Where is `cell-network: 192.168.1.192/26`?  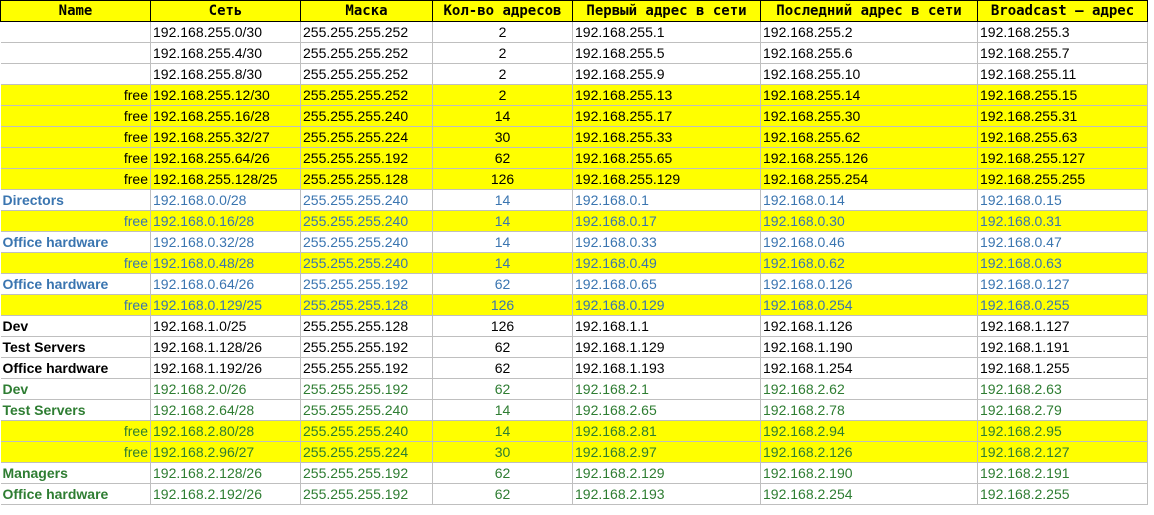 cell-network: 192.168.1.192/26 is located at coordinates (225, 368).